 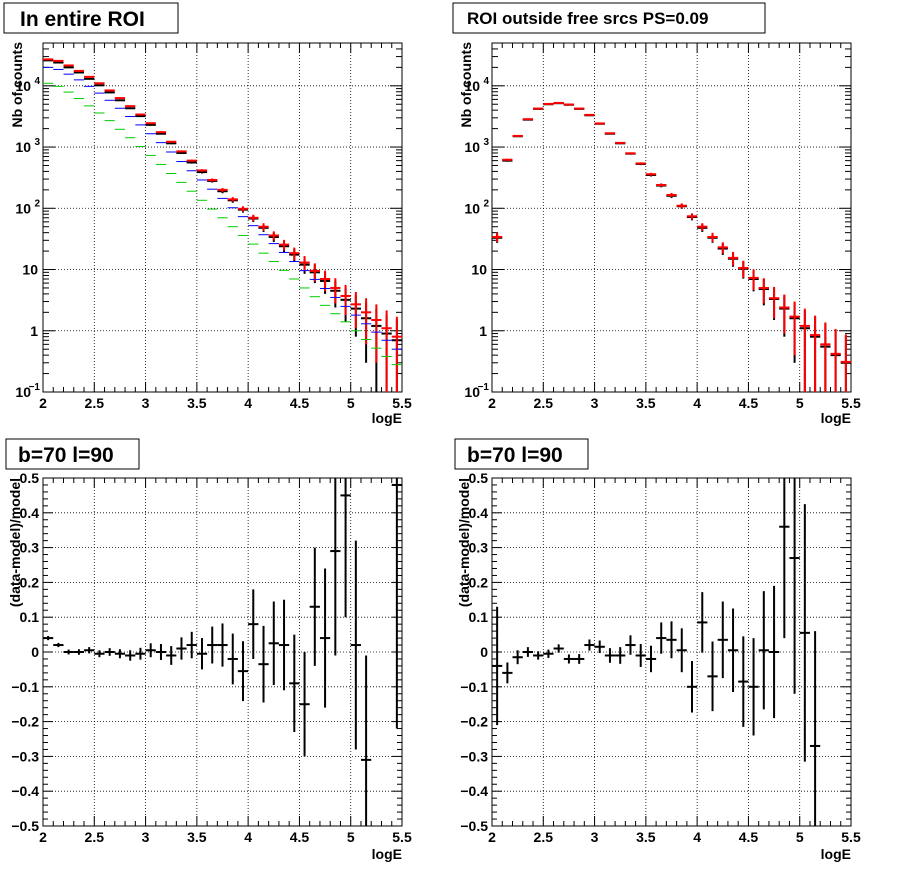 What do you see at coordinates (587, 18) in the screenshot?
I see `panel-title: ROI outside free srcs PS=0.09` at bounding box center [587, 18].